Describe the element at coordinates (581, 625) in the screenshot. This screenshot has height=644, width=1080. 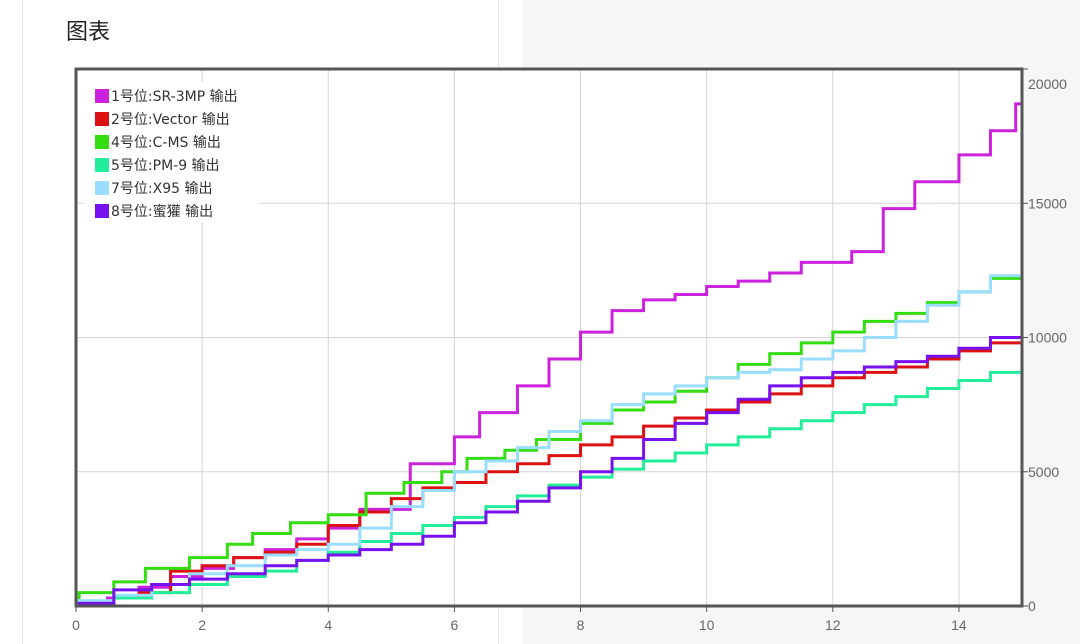
I see `x-tick-label: 8` at that location.